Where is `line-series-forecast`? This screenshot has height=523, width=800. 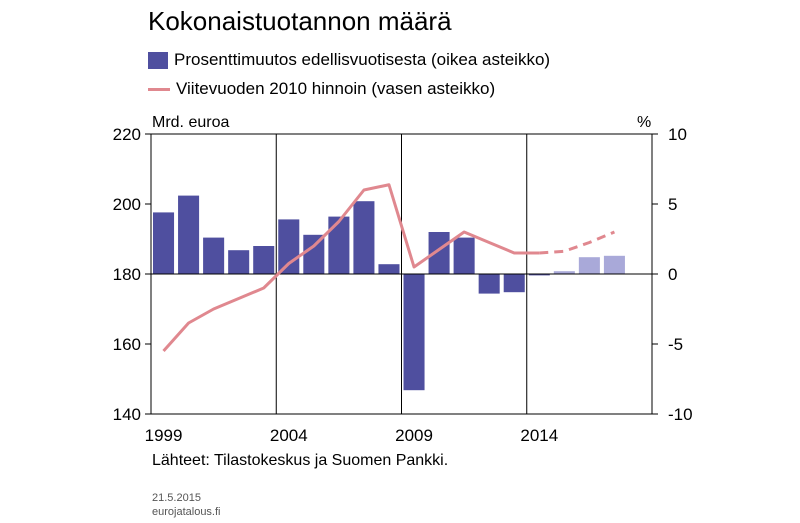 line-series-forecast is located at coordinates (577, 242).